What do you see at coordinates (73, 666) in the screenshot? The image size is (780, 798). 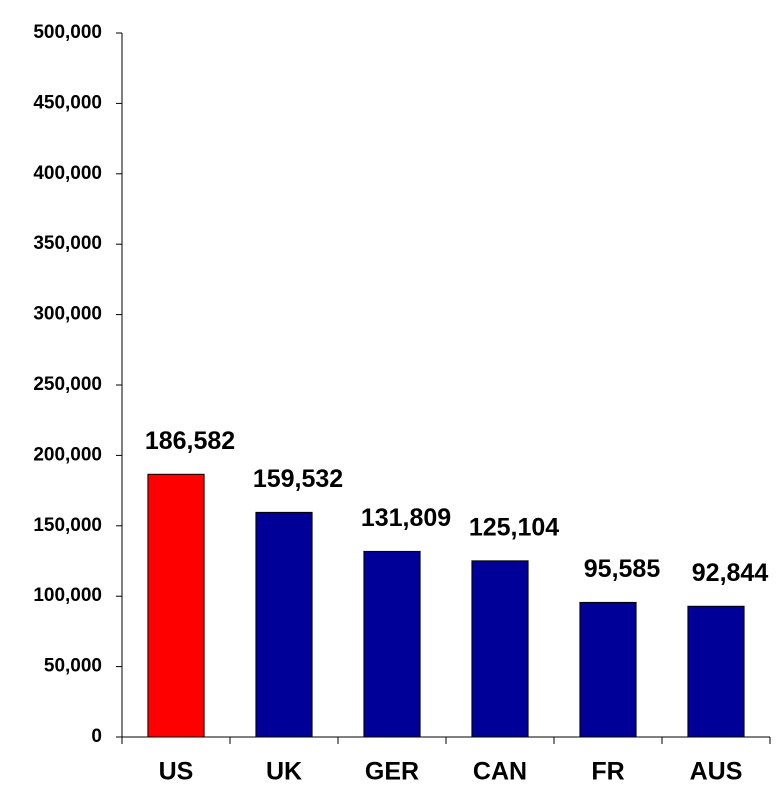 I see `y-tick-label: 50,000` at bounding box center [73, 666].